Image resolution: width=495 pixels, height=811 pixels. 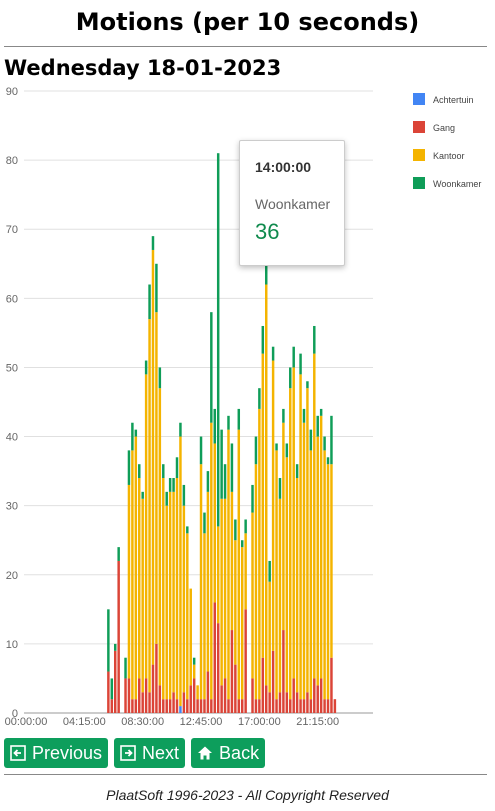 What do you see at coordinates (419, 127) in the screenshot?
I see `legend-swatch-gang` at bounding box center [419, 127].